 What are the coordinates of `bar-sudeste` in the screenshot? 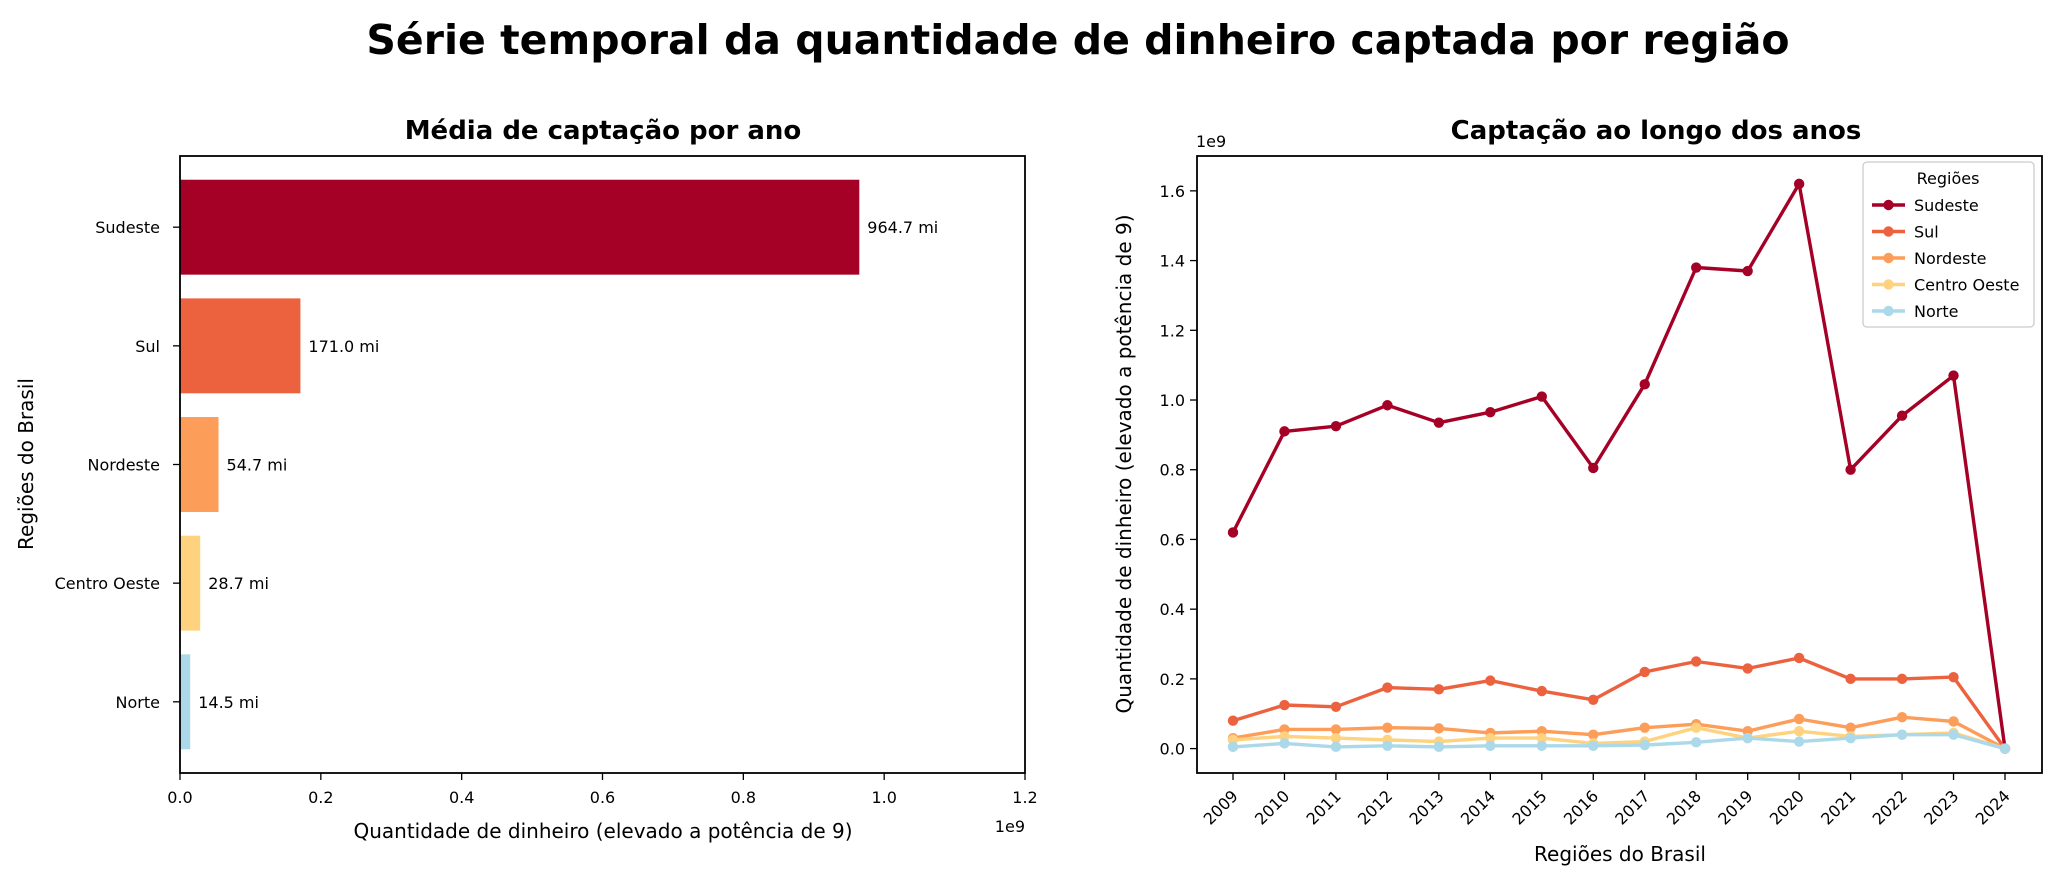 It's located at (520, 227).